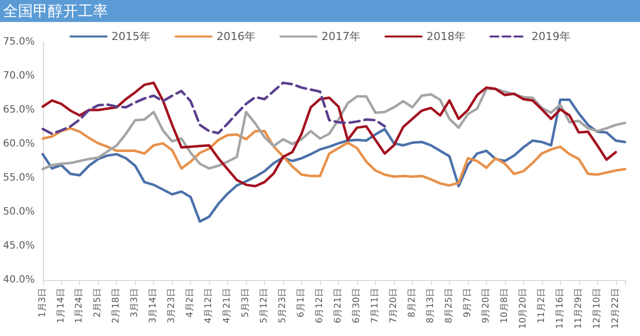 This screenshot has height=336, width=640. Describe the element at coordinates (172, 306) in the screenshot. I see `x-tick-label: 3月23日` at that location.